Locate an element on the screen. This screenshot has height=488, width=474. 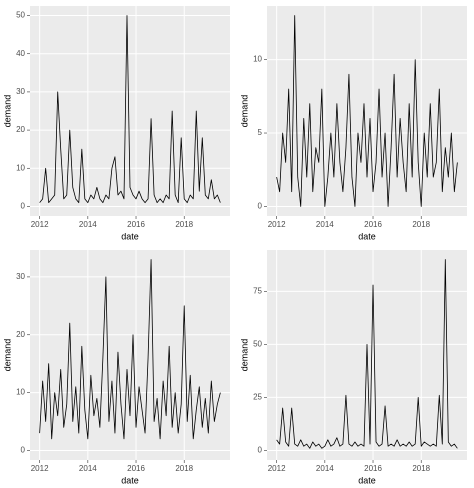
y-tick-label: 40 is located at coordinates (20, 53).